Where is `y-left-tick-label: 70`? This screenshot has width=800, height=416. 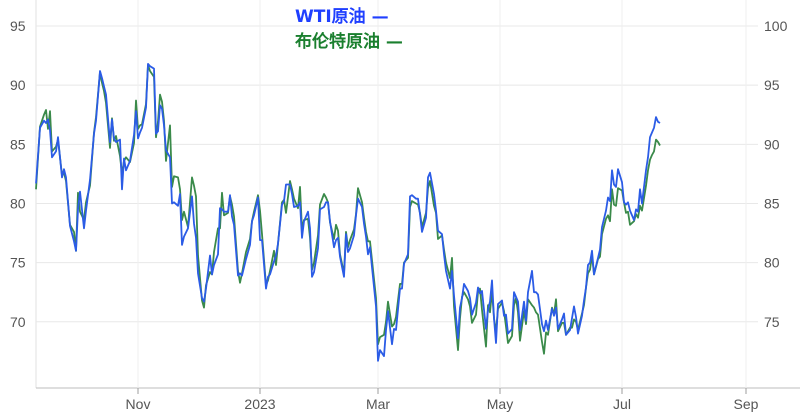
y-left-tick-label: 70 is located at coordinates (18, 322).